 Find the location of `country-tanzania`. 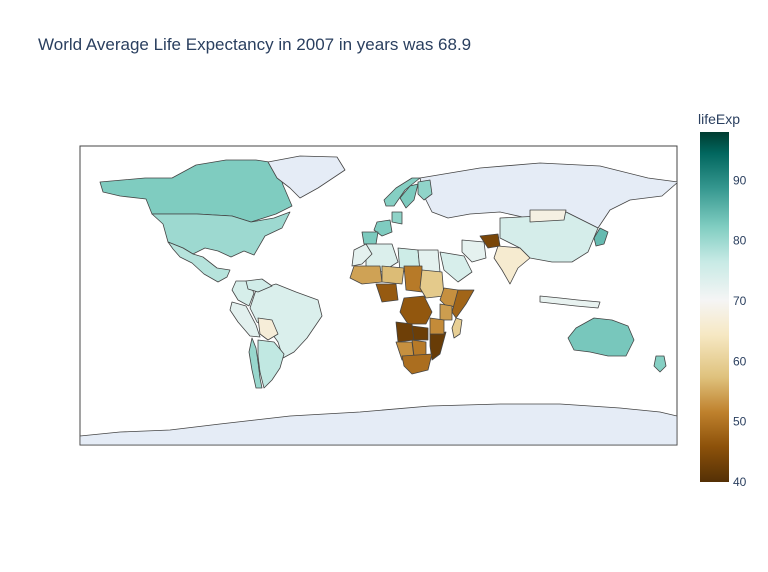

country-tanzania is located at coordinates (437, 326).